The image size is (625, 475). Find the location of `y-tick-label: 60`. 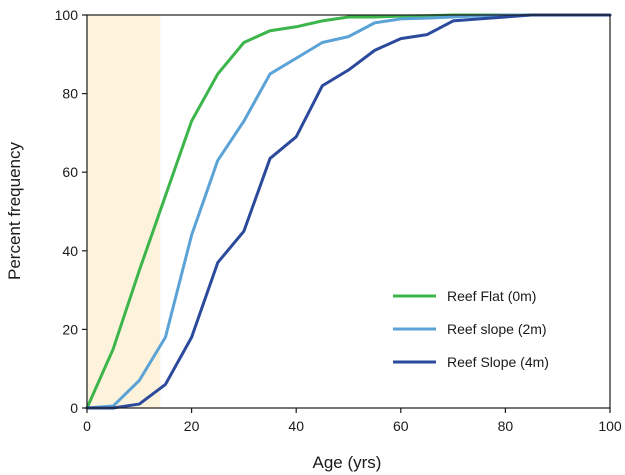

y-tick-label: 60 is located at coordinates (70, 172).